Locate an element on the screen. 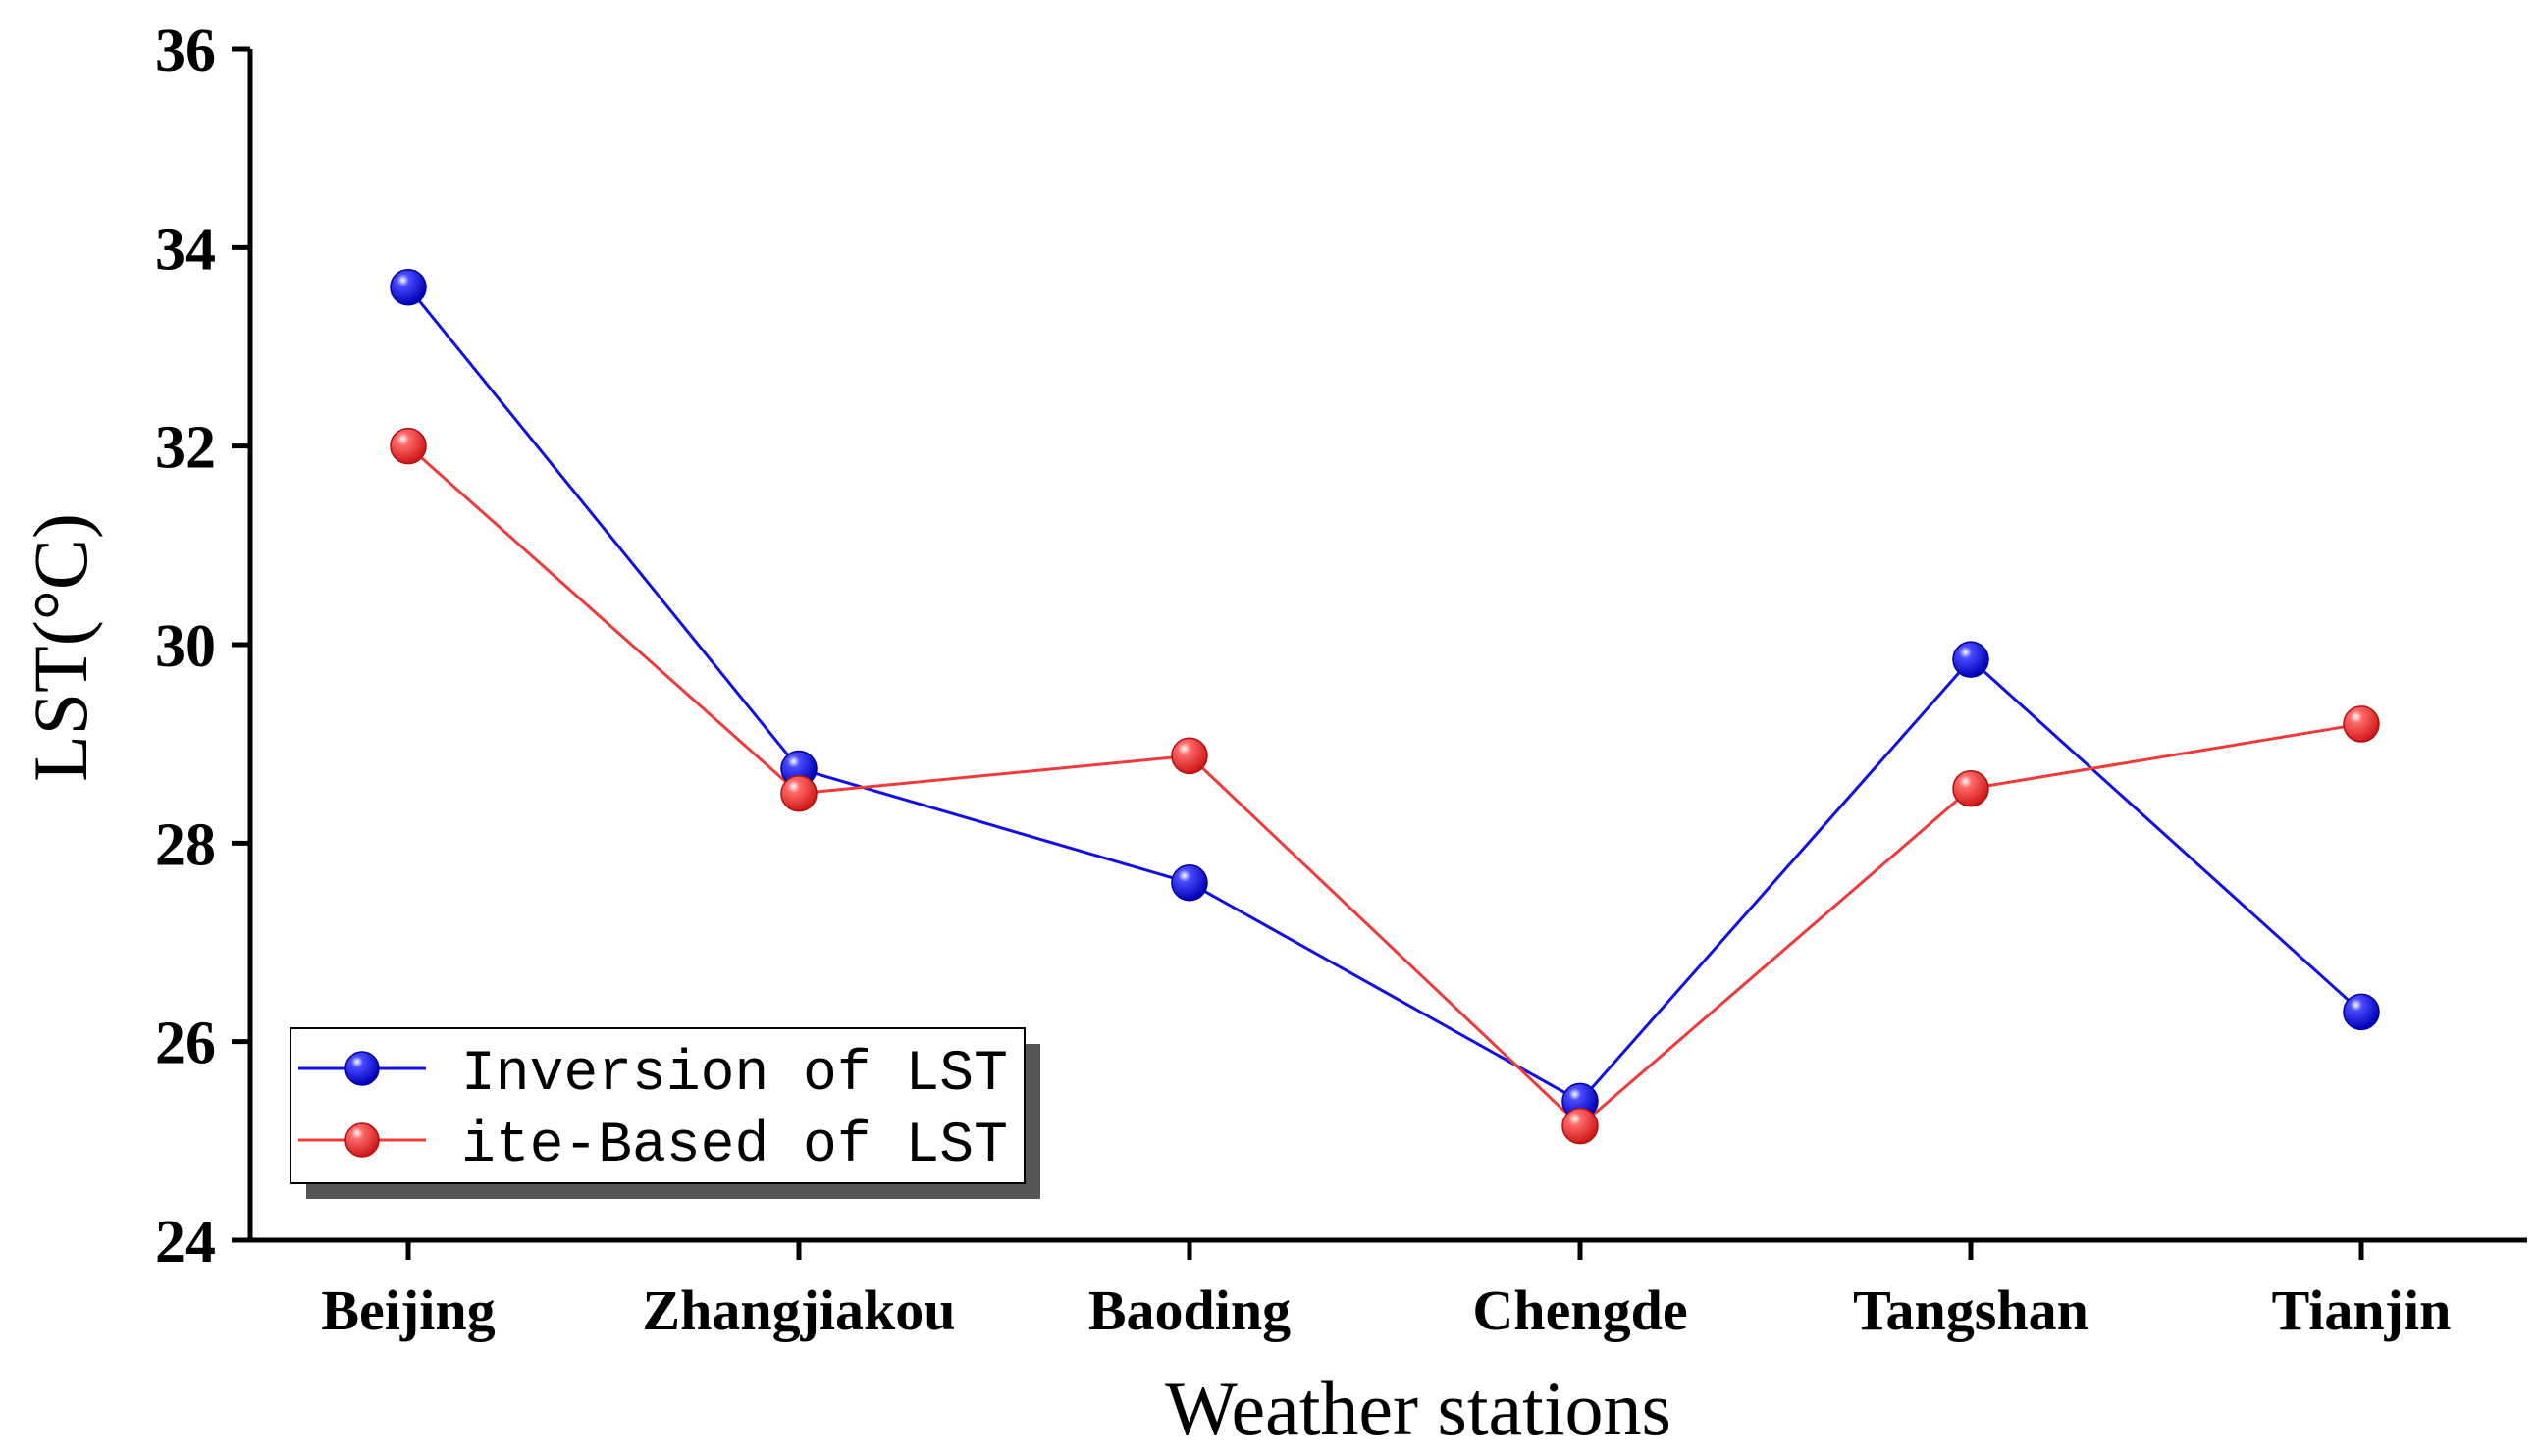 The image size is (2538, 1456). y-tick-label: 28 is located at coordinates (185, 844).